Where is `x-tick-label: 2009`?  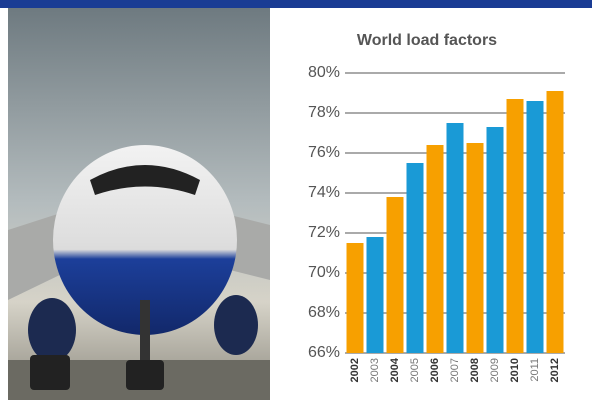
x-tick-label: 2009 is located at coordinates (495, 370).